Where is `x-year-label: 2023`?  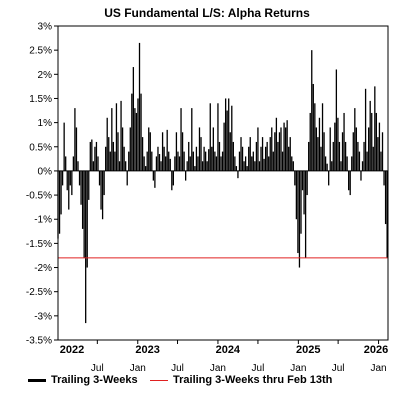 x-year-label: 2023 is located at coordinates (147, 350).